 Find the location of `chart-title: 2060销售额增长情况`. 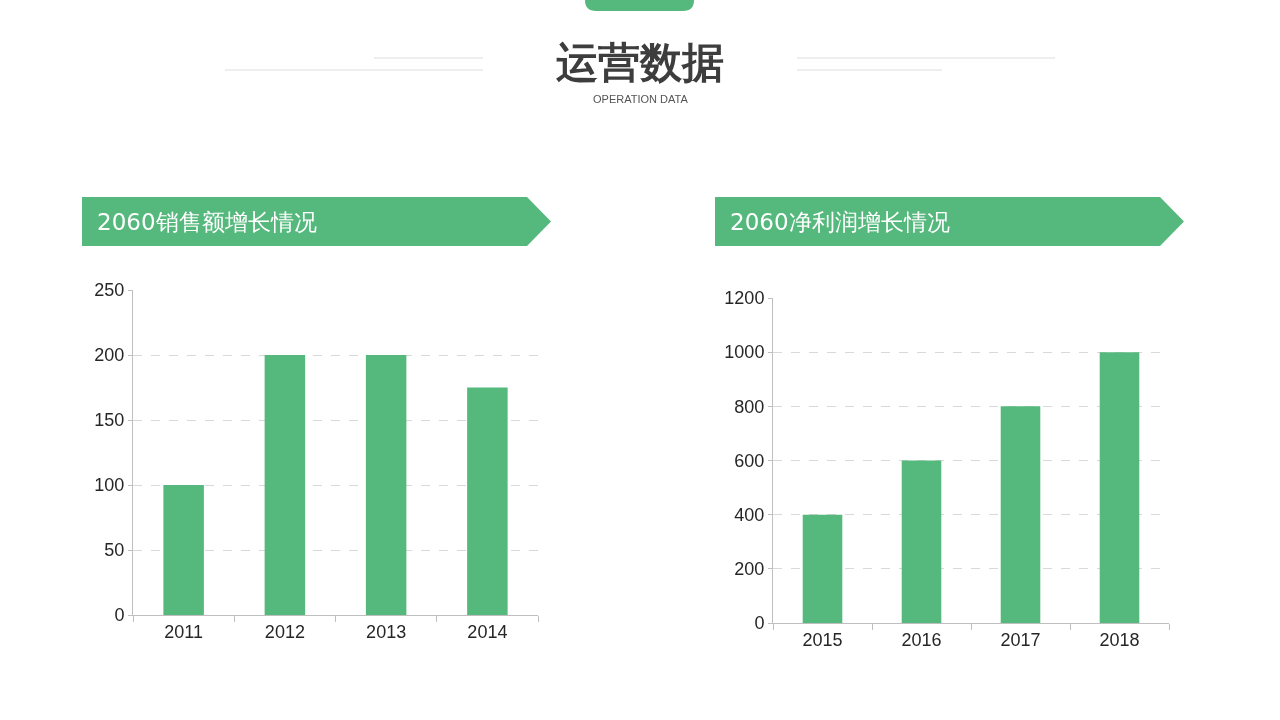

chart-title: 2060销售额增长情况 is located at coordinates (207, 222).